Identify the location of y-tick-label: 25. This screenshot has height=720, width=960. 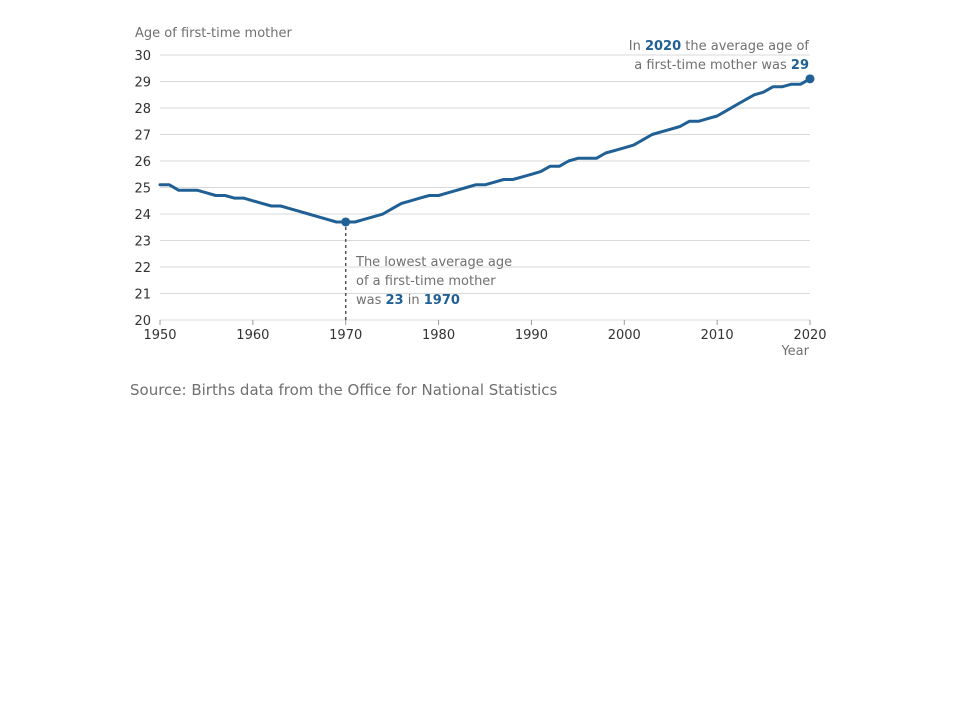
(142, 189).